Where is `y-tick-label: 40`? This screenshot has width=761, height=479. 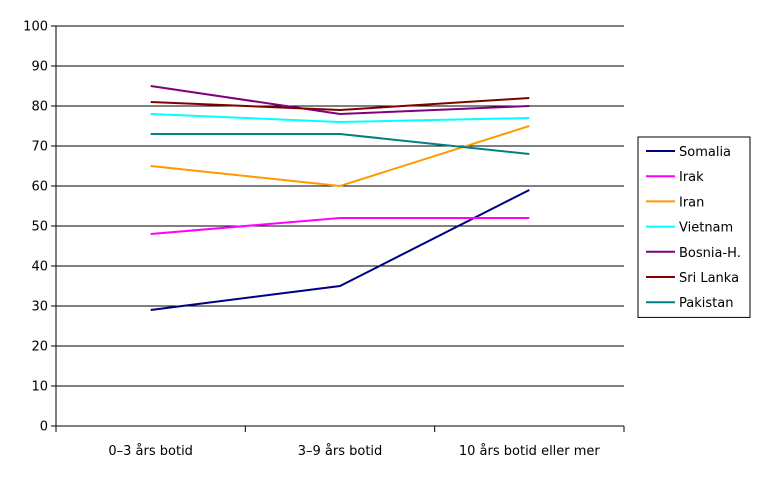 y-tick-label: 40 is located at coordinates (39, 267).